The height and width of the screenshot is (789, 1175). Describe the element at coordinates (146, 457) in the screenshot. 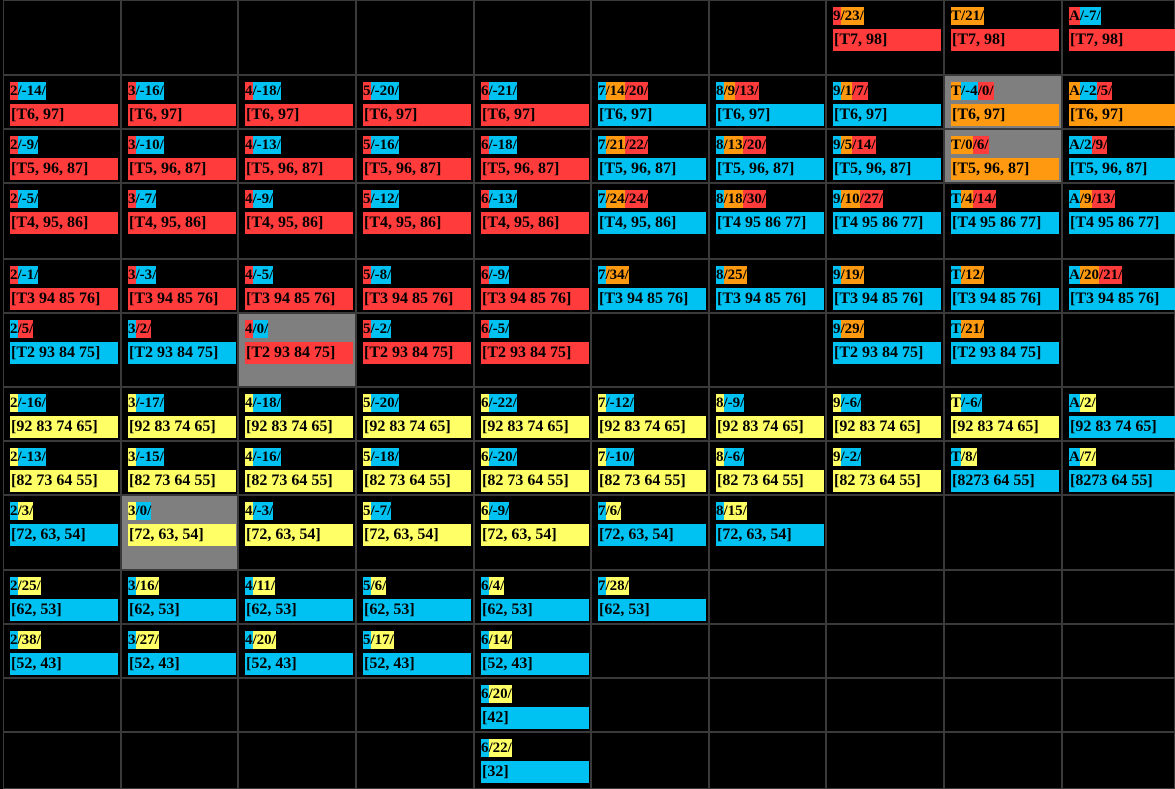

I see `cell-header: 3 /-15/` at that location.